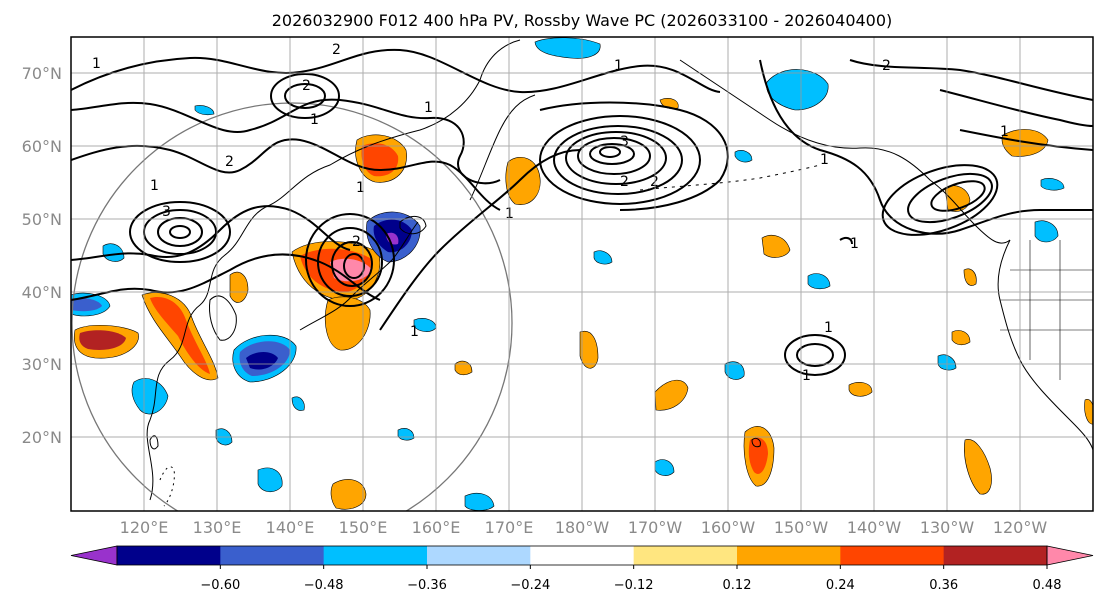 The width and height of the screenshot is (1105, 604). I want to click on colorbar-extend-min, so click(94, 555).